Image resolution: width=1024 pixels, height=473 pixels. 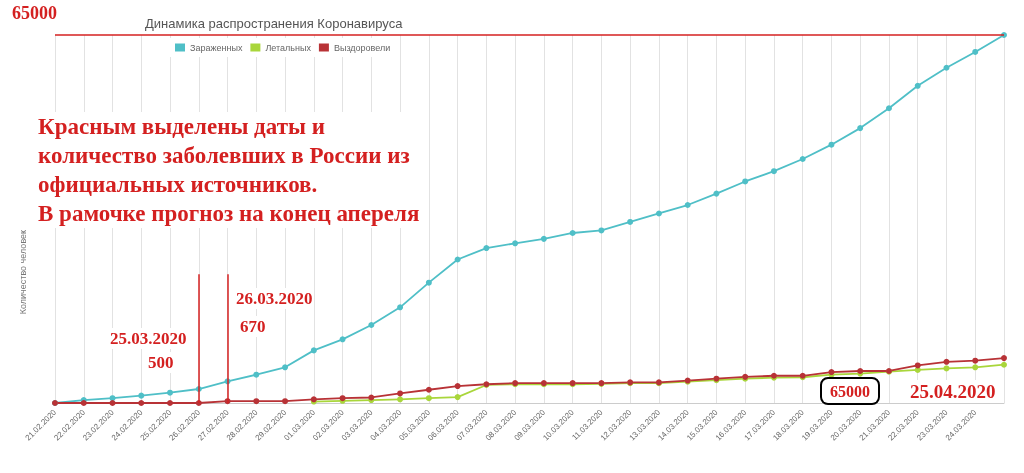 What do you see at coordinates (34, 13) in the screenshot?
I see `text: 65000` at bounding box center [34, 13].